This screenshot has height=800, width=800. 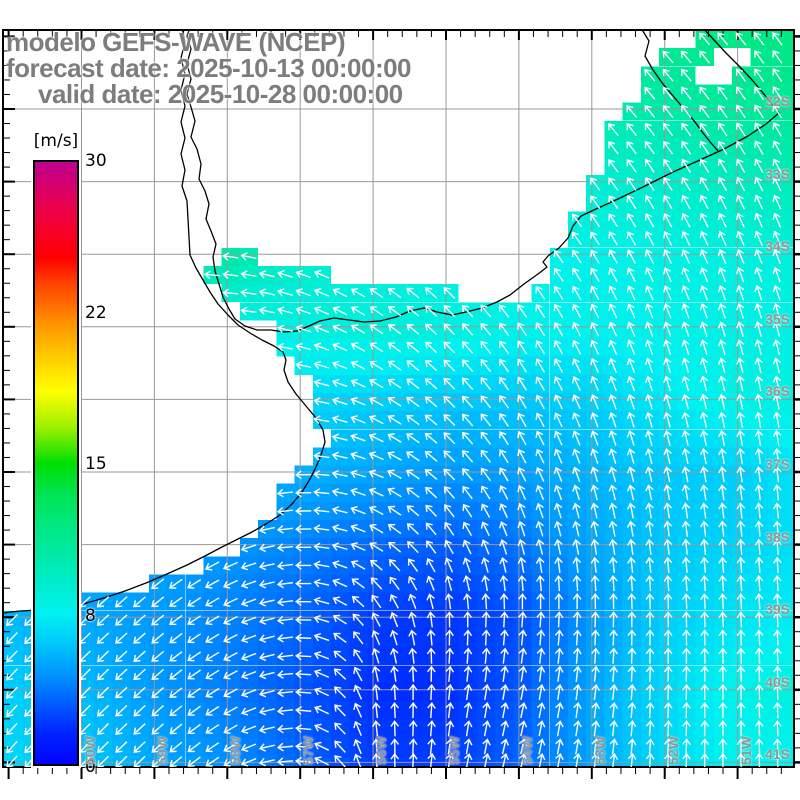 I want to click on valid-date-label: valid date: 2025-10-28 00:00:00, so click(x=220, y=94).